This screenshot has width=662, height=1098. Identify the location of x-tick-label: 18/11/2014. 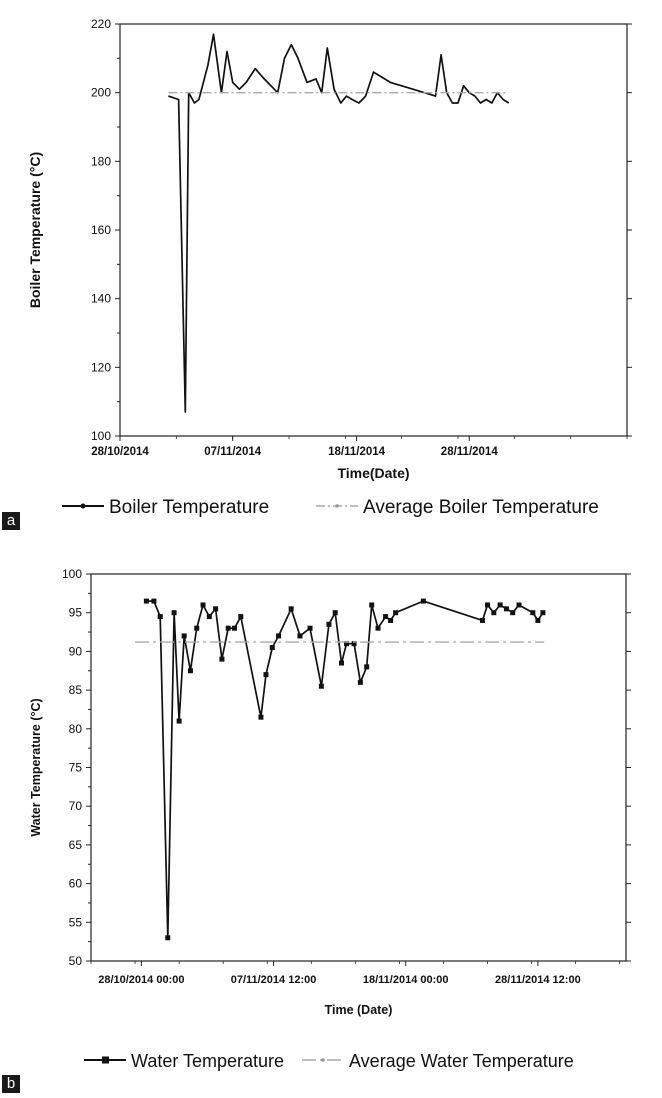
(357, 452).